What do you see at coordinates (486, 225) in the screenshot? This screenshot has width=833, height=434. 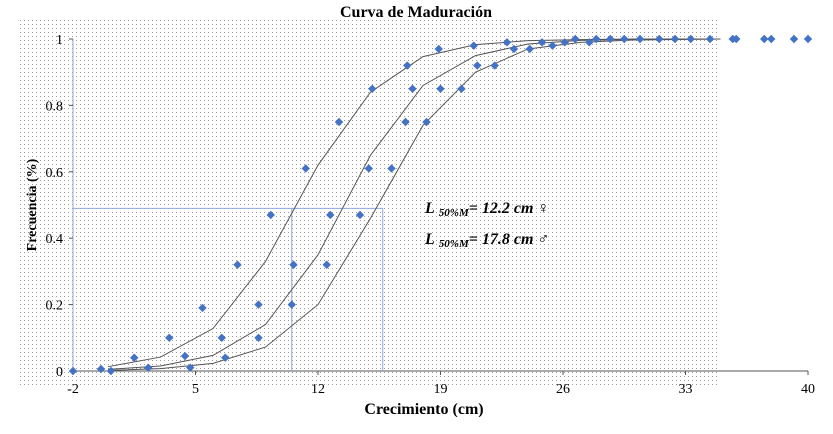 I see `annotations: L 50%M= 12.2 cm ♀L 50%M= 17.8 cm ♂` at bounding box center [486, 225].